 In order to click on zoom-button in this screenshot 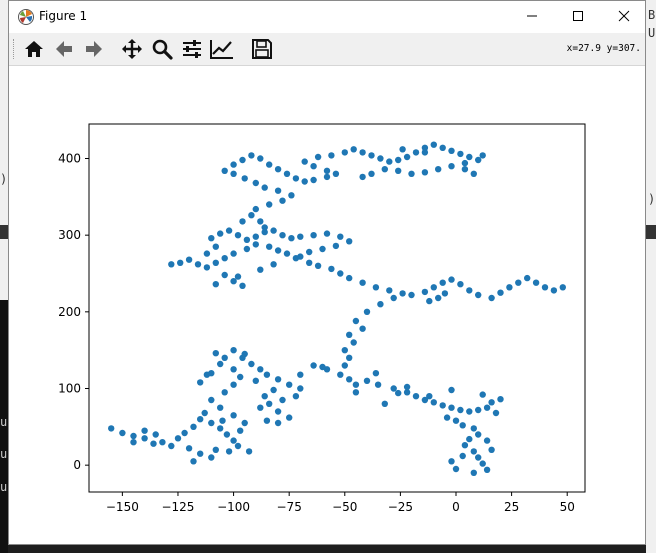, I will do `click(162, 49)`.